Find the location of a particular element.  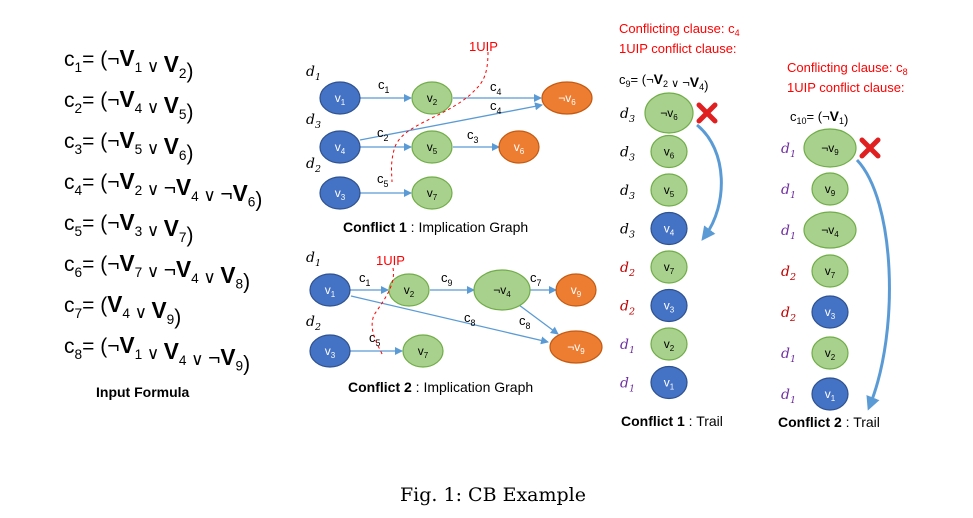

trail1-backjump-arrow is located at coordinates (709, 182).